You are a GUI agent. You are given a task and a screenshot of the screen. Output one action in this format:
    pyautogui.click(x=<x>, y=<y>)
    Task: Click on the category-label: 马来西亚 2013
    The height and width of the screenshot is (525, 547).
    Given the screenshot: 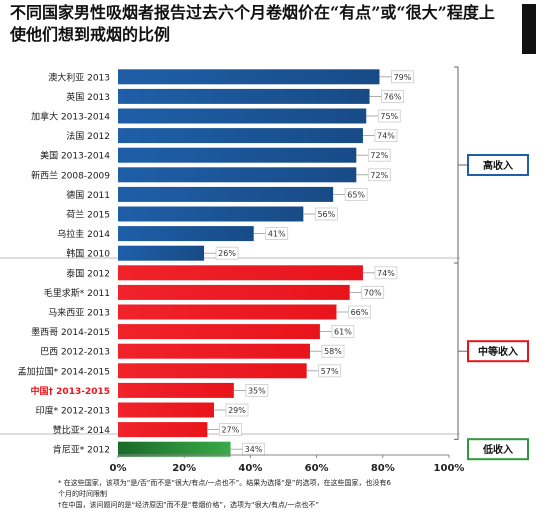 What is the action you would take?
    pyautogui.click(x=79, y=313)
    